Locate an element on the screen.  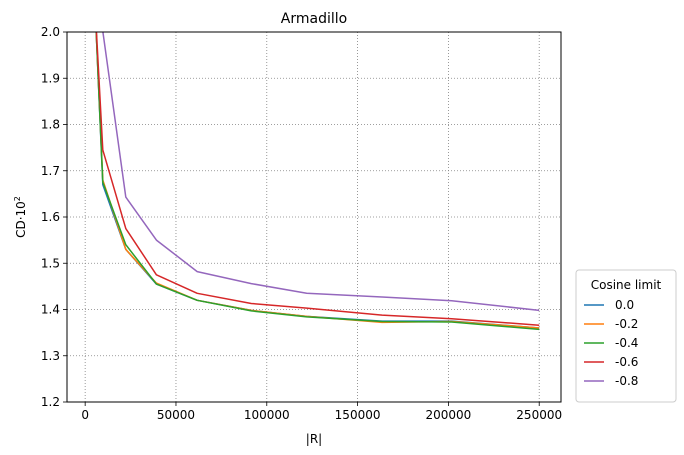
y-tick-label: 1.2 is located at coordinates (50, 402).